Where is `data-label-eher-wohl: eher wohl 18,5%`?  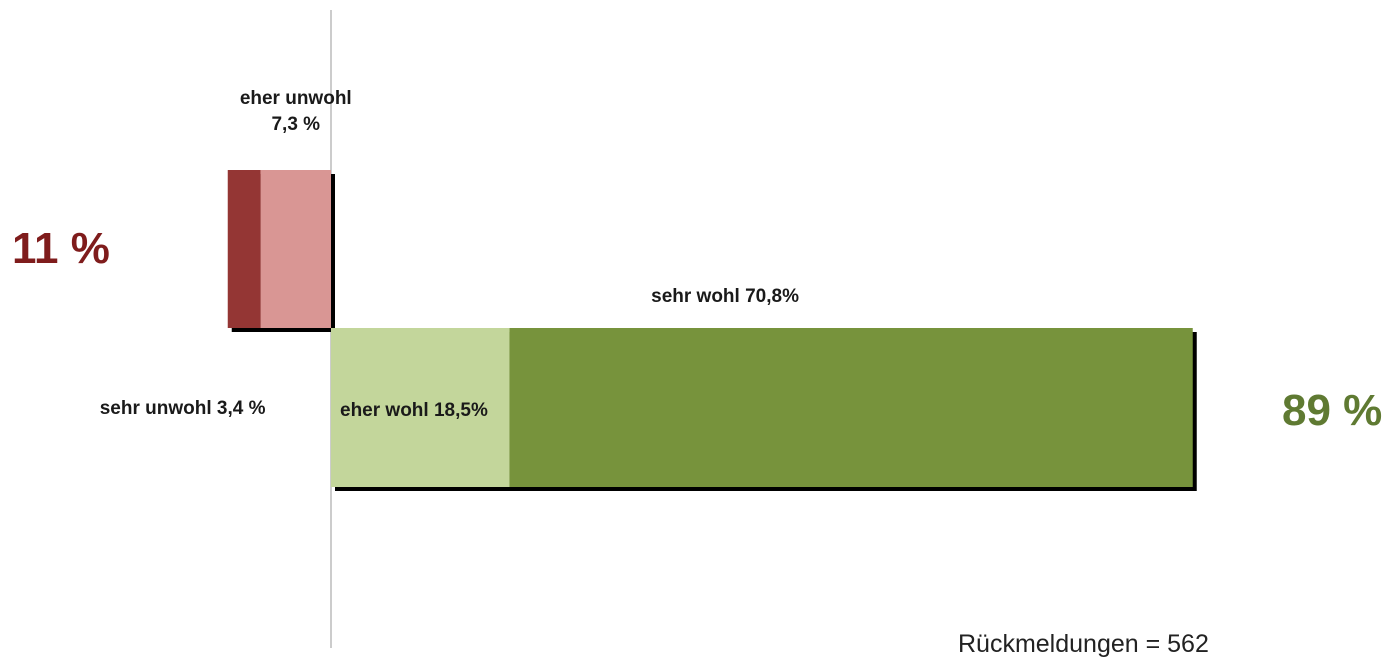
data-label-eher-wohl: eher wohl 18,5% is located at coordinates (414, 410).